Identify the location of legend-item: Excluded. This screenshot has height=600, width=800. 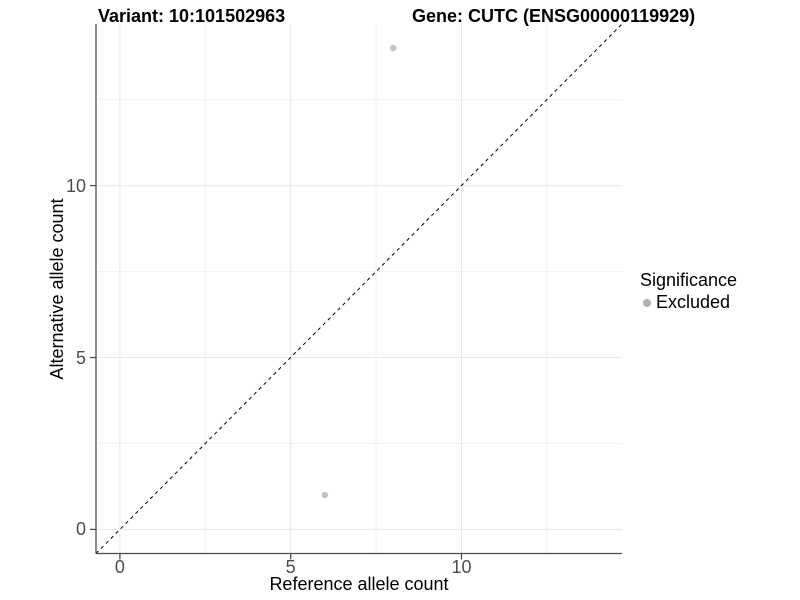
(688, 302).